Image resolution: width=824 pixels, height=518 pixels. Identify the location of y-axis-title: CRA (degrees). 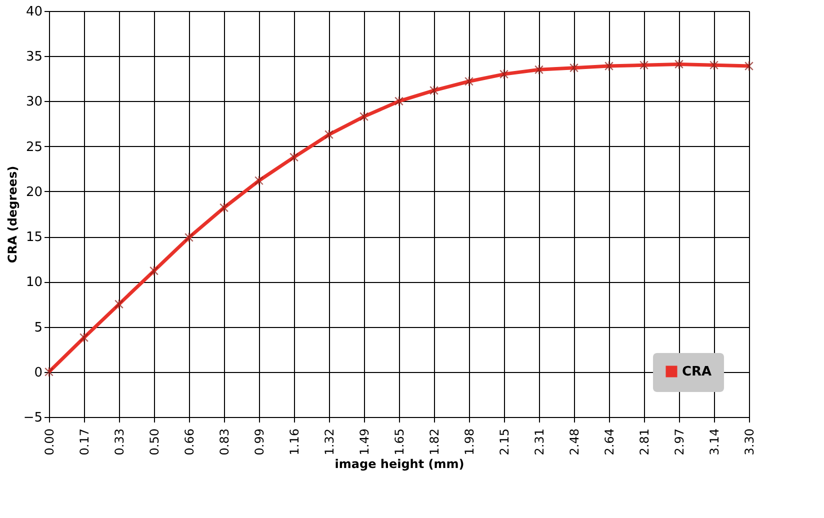
(12, 215).